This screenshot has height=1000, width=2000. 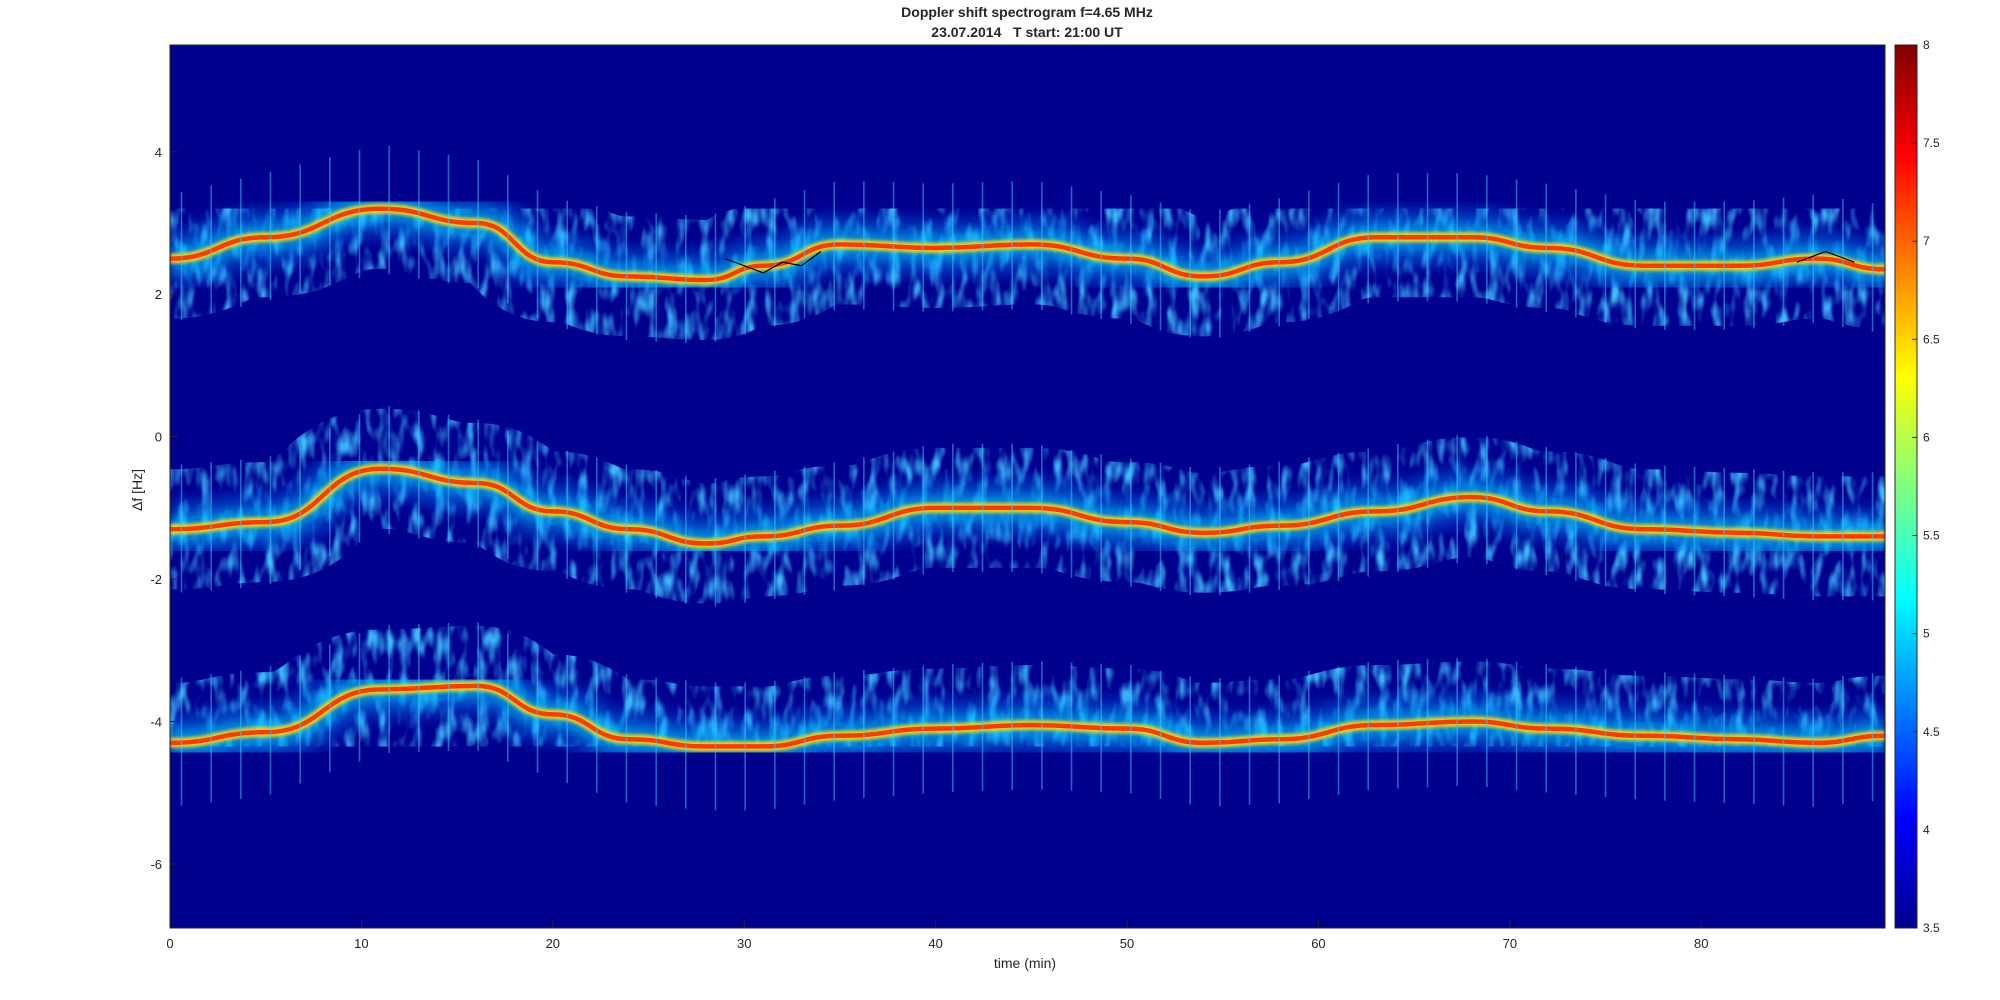 What do you see at coordinates (1926, 830) in the screenshot?
I see `colorbar-tick-label: 4` at bounding box center [1926, 830].